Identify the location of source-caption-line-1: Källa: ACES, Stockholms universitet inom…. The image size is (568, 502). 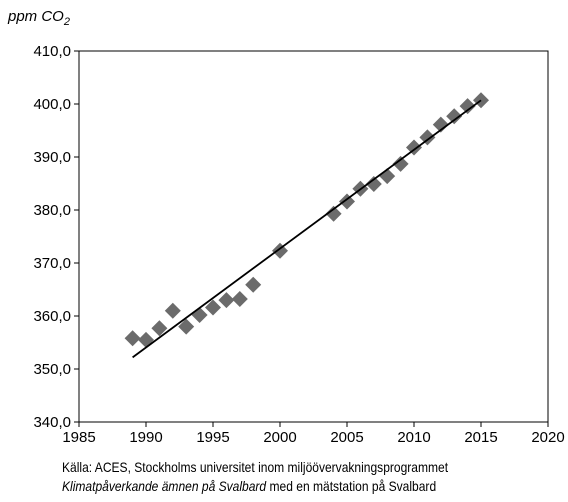
(255, 467).